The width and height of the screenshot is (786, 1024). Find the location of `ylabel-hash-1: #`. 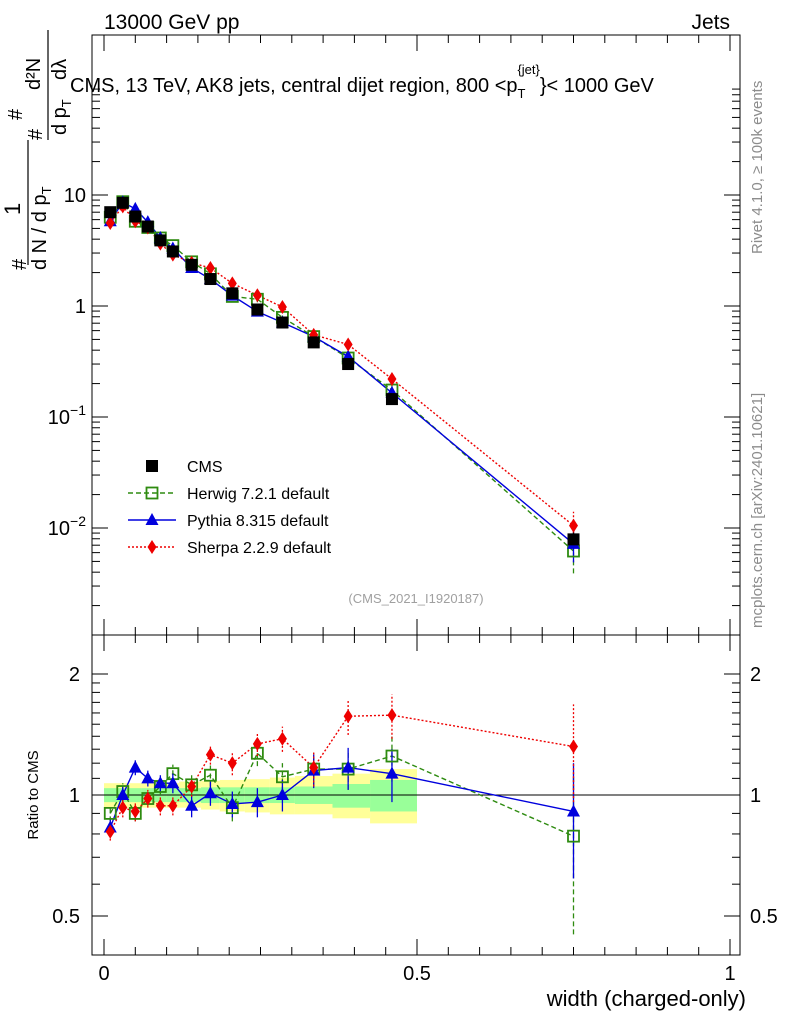

ylabel-hash-1: # is located at coordinates (20, 264).